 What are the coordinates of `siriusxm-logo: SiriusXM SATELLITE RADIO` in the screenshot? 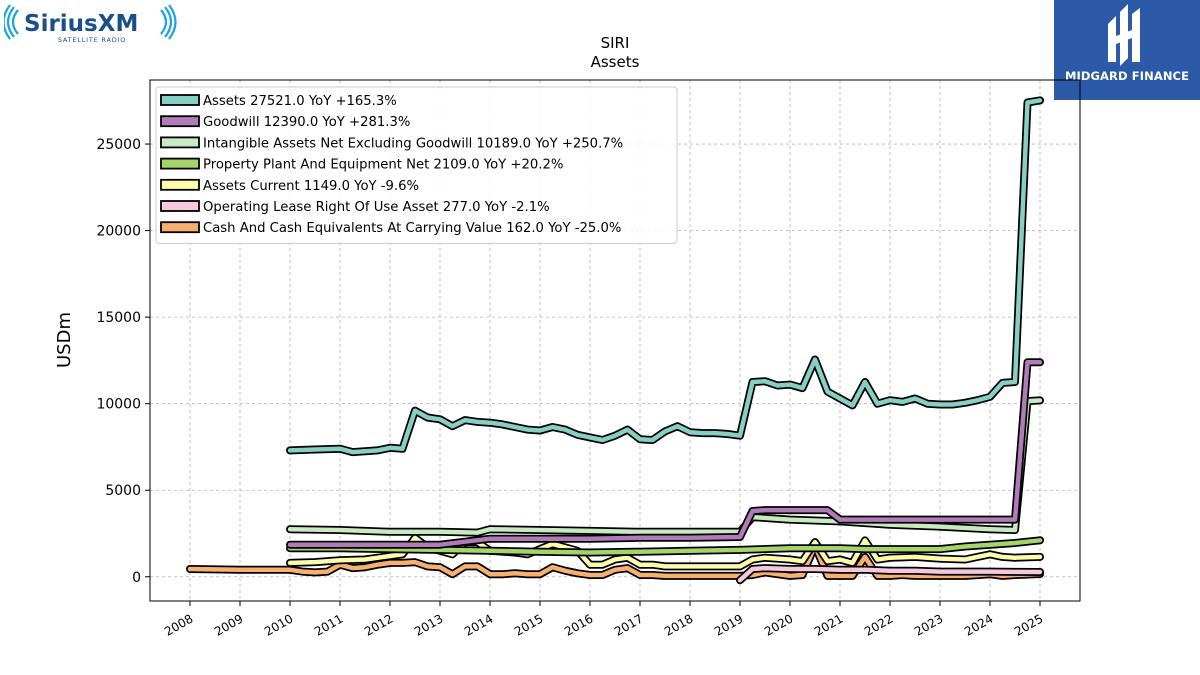 It's located at (90, 24).